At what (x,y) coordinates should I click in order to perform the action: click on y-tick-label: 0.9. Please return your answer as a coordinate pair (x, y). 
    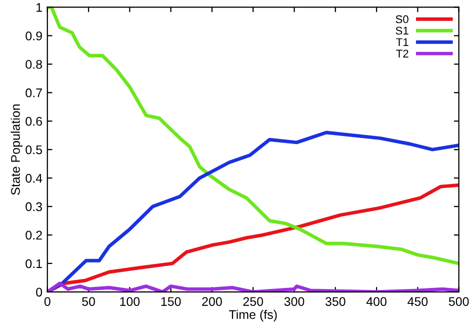
    Looking at the image, I should click on (34, 35).